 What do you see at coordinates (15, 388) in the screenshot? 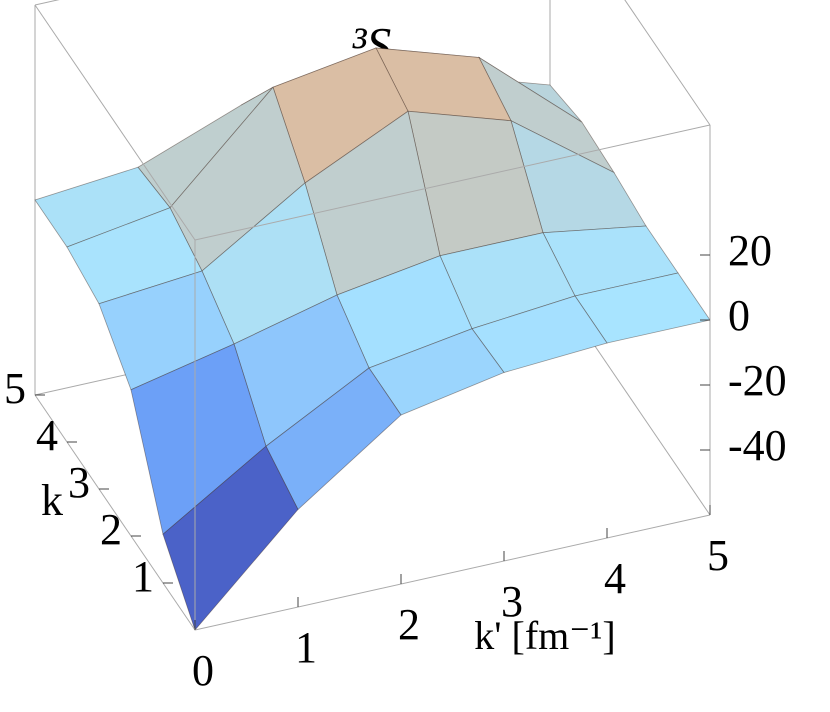
I see `y-tick-label: 5` at bounding box center [15, 388].